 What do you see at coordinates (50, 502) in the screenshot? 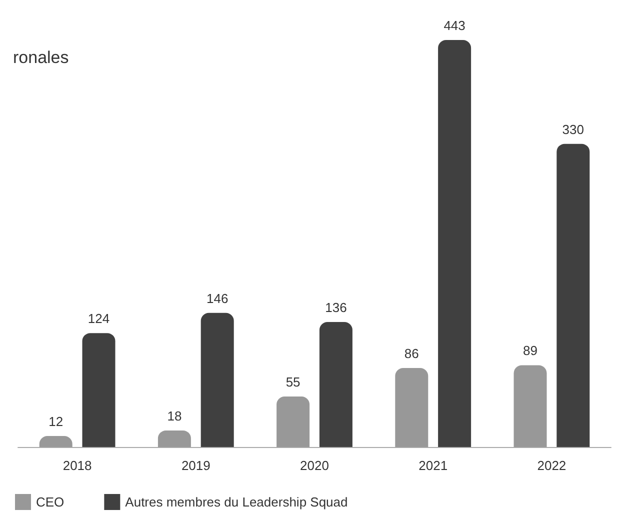
I see `legend-label: CEO` at bounding box center [50, 502].